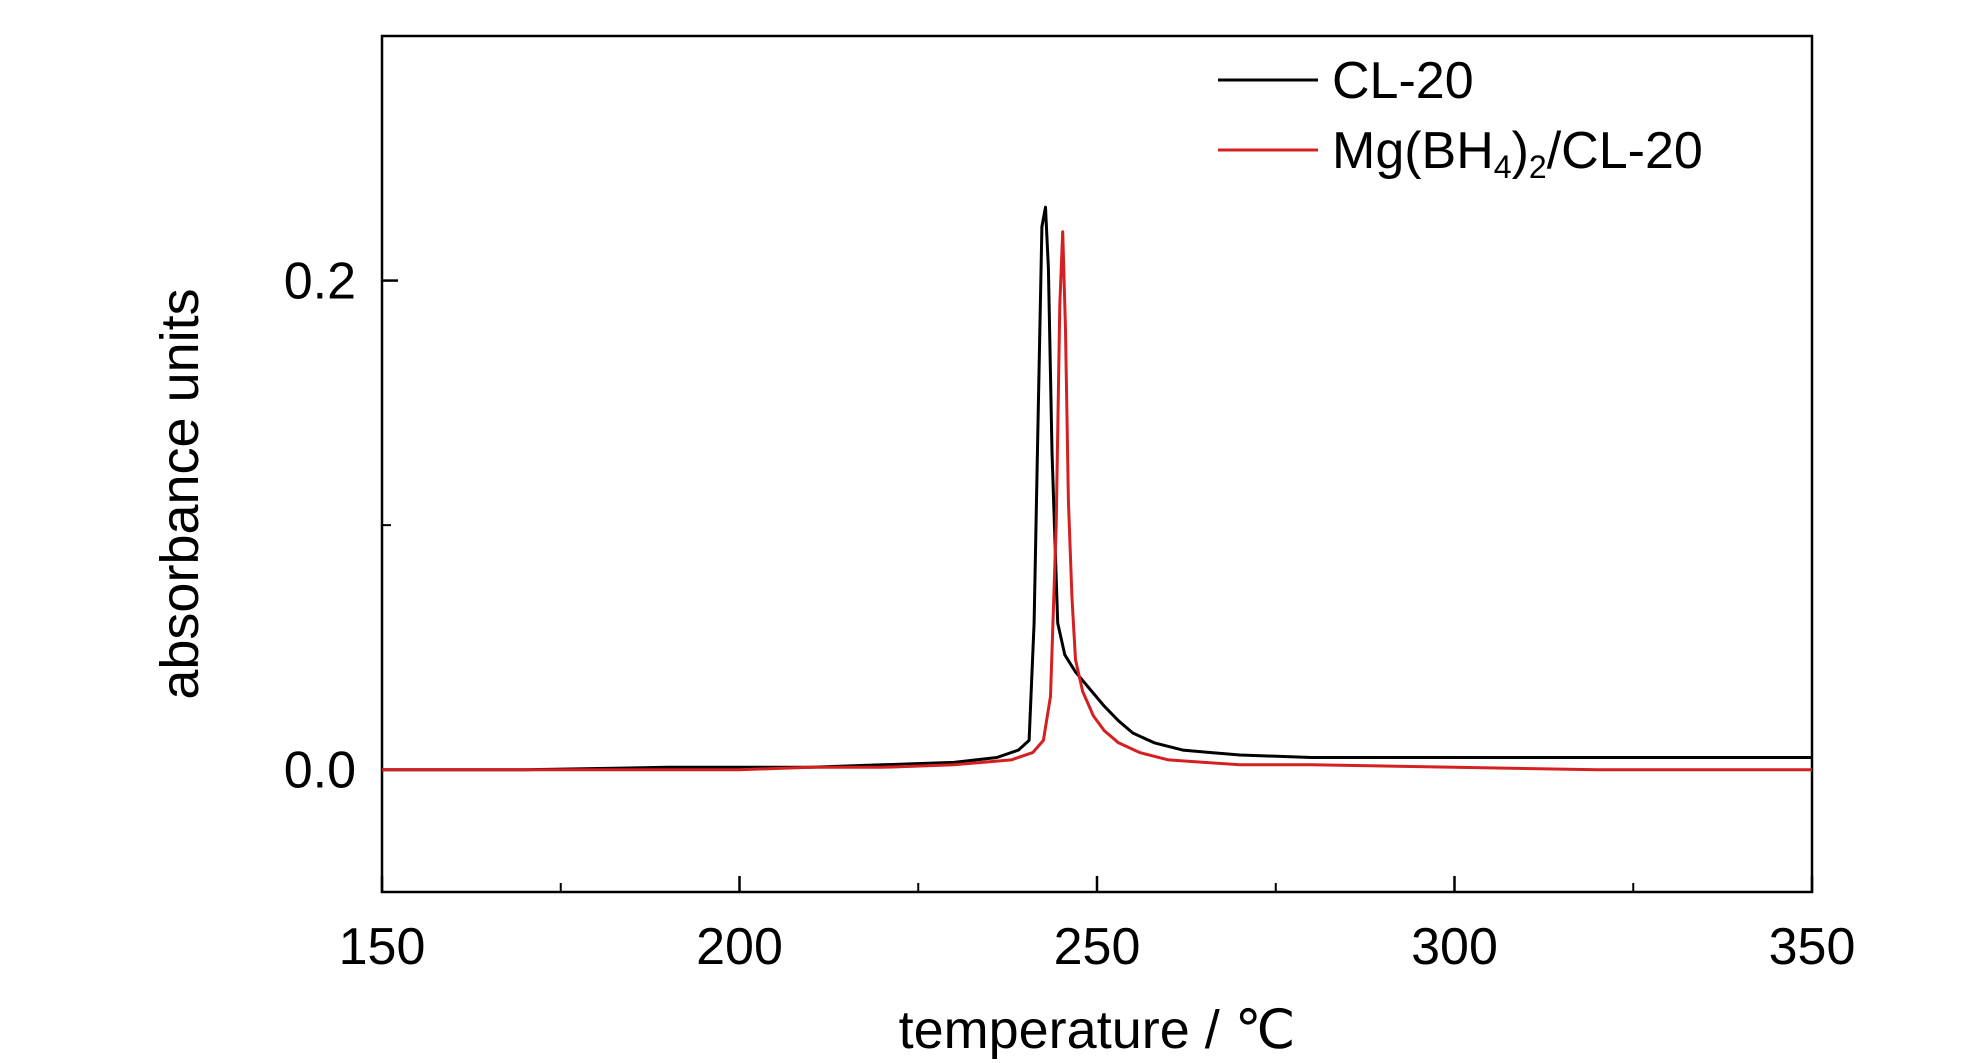 Image resolution: width=1984 pixels, height=1063 pixels. What do you see at coordinates (1403, 81) in the screenshot?
I see `legend-label-cl-20: CL-20` at bounding box center [1403, 81].